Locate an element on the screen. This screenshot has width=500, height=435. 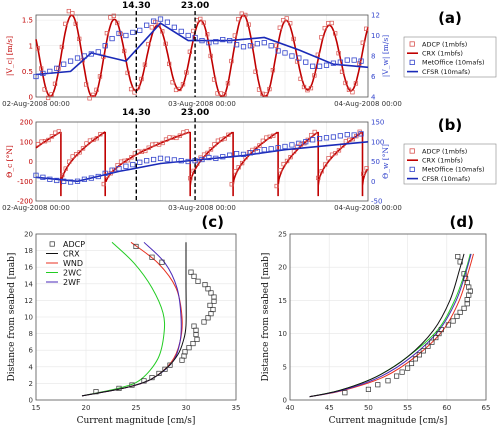
y-tick-label: 4 is located at coordinates (31, 367).